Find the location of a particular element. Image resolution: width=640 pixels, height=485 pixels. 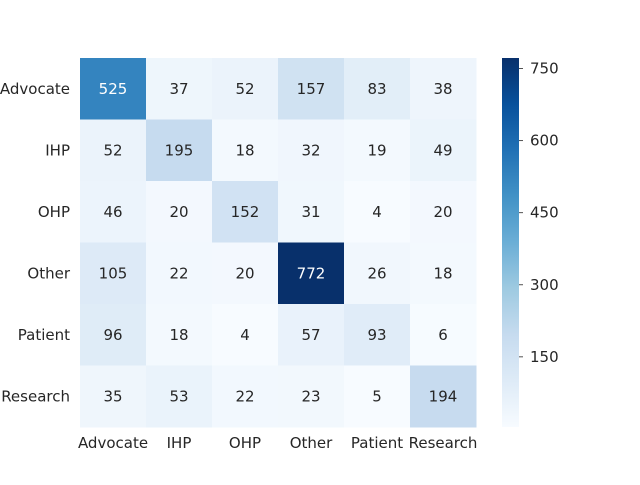

colorbar-tick-label: 750 is located at coordinates (544, 69).